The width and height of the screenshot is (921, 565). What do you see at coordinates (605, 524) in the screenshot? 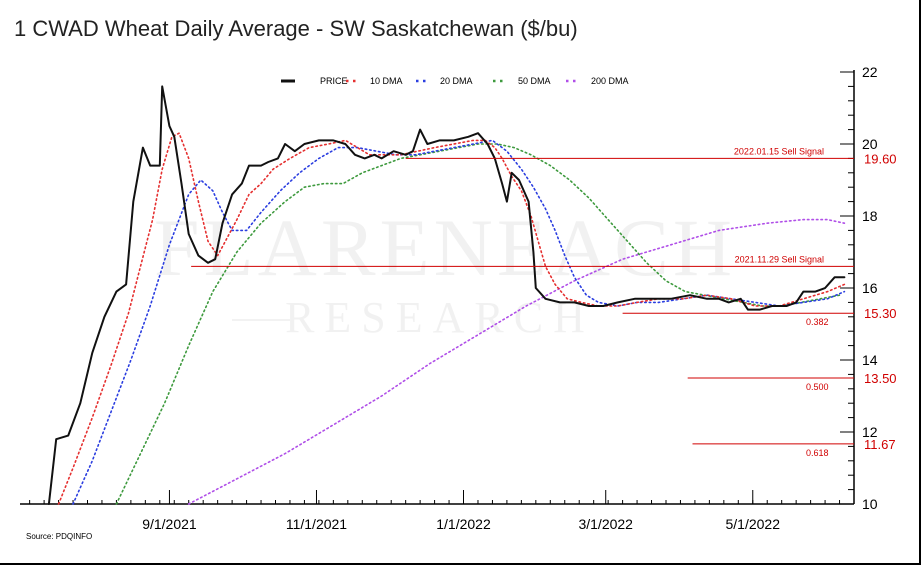
I see `x-tick-label: 3/1/2022` at bounding box center [605, 524].